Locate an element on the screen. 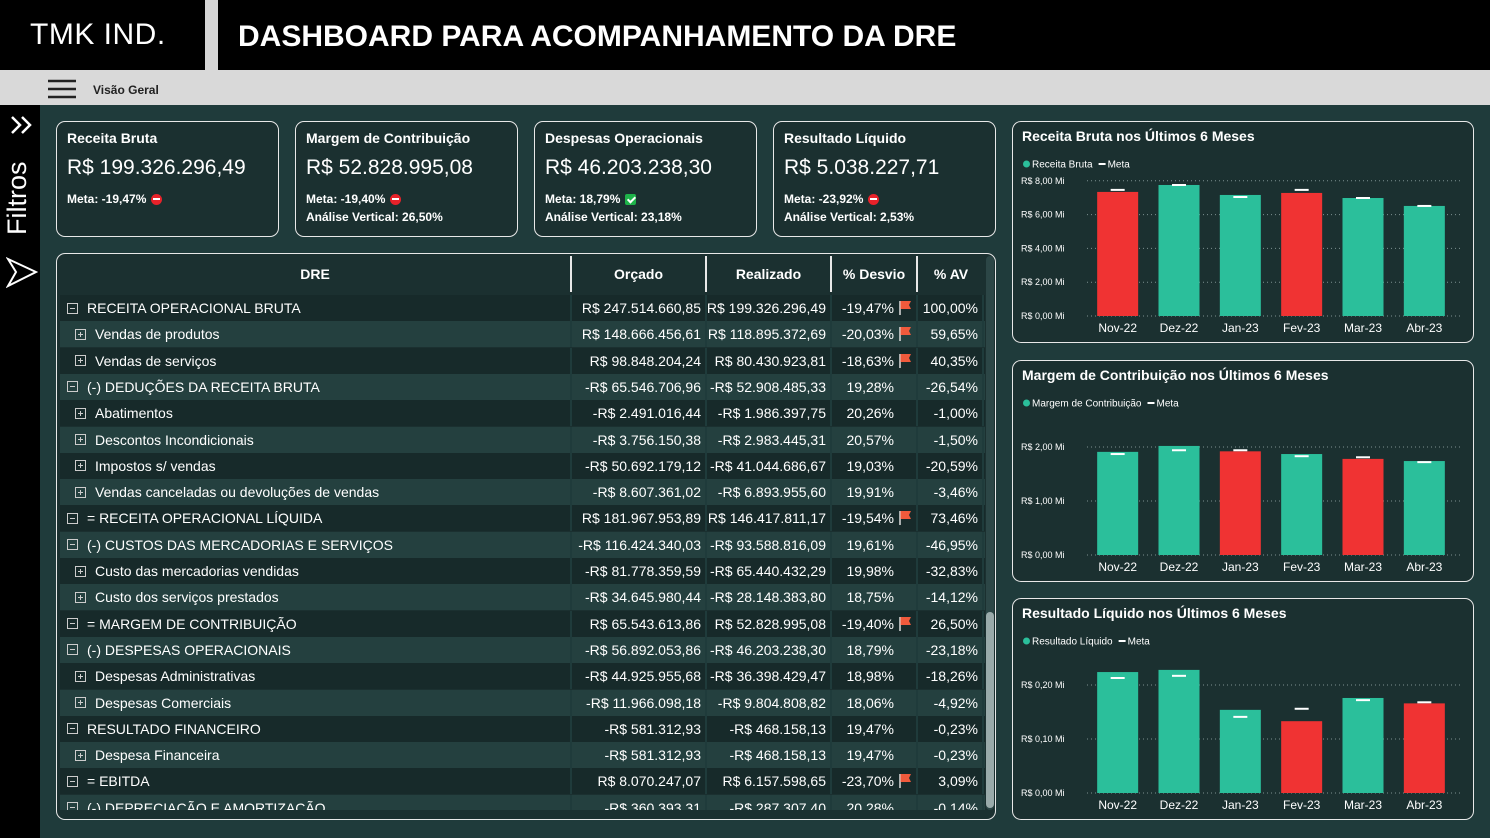  cell: -R$ 36.398.429,47 is located at coordinates (769, 676).